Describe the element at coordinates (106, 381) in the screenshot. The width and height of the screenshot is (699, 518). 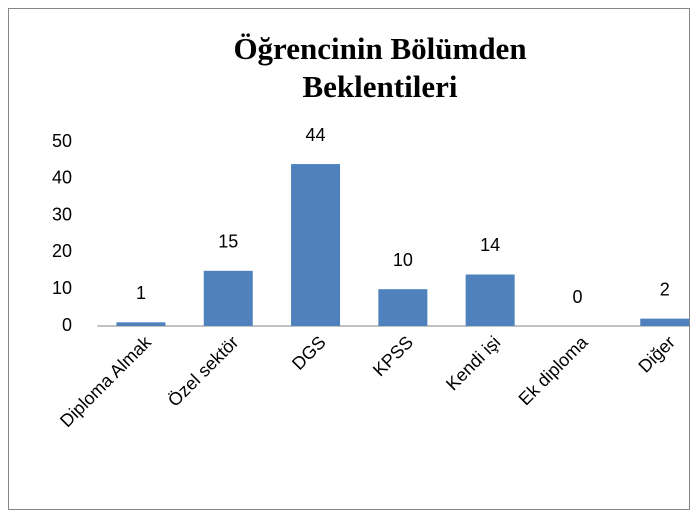
I see `x-tick-label: Diploma Almak` at that location.